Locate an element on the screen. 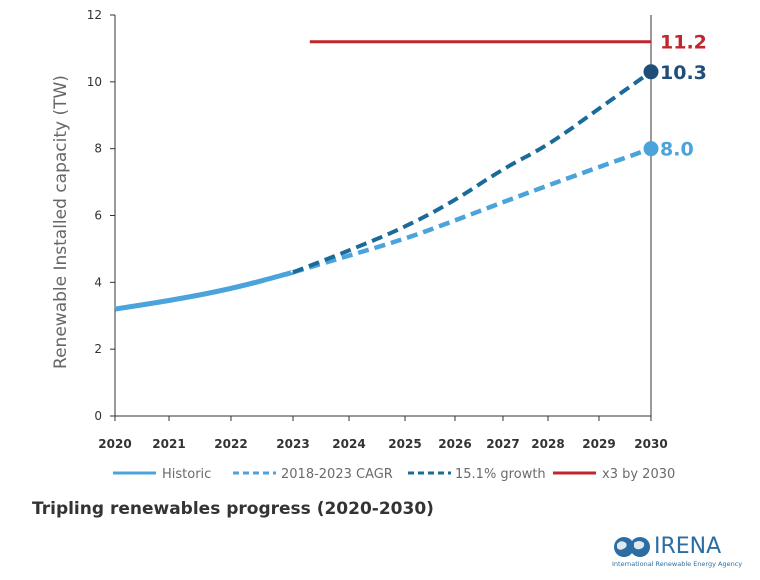 The width and height of the screenshot is (760, 580). x-tick-label: 2026 is located at coordinates (454, 444).